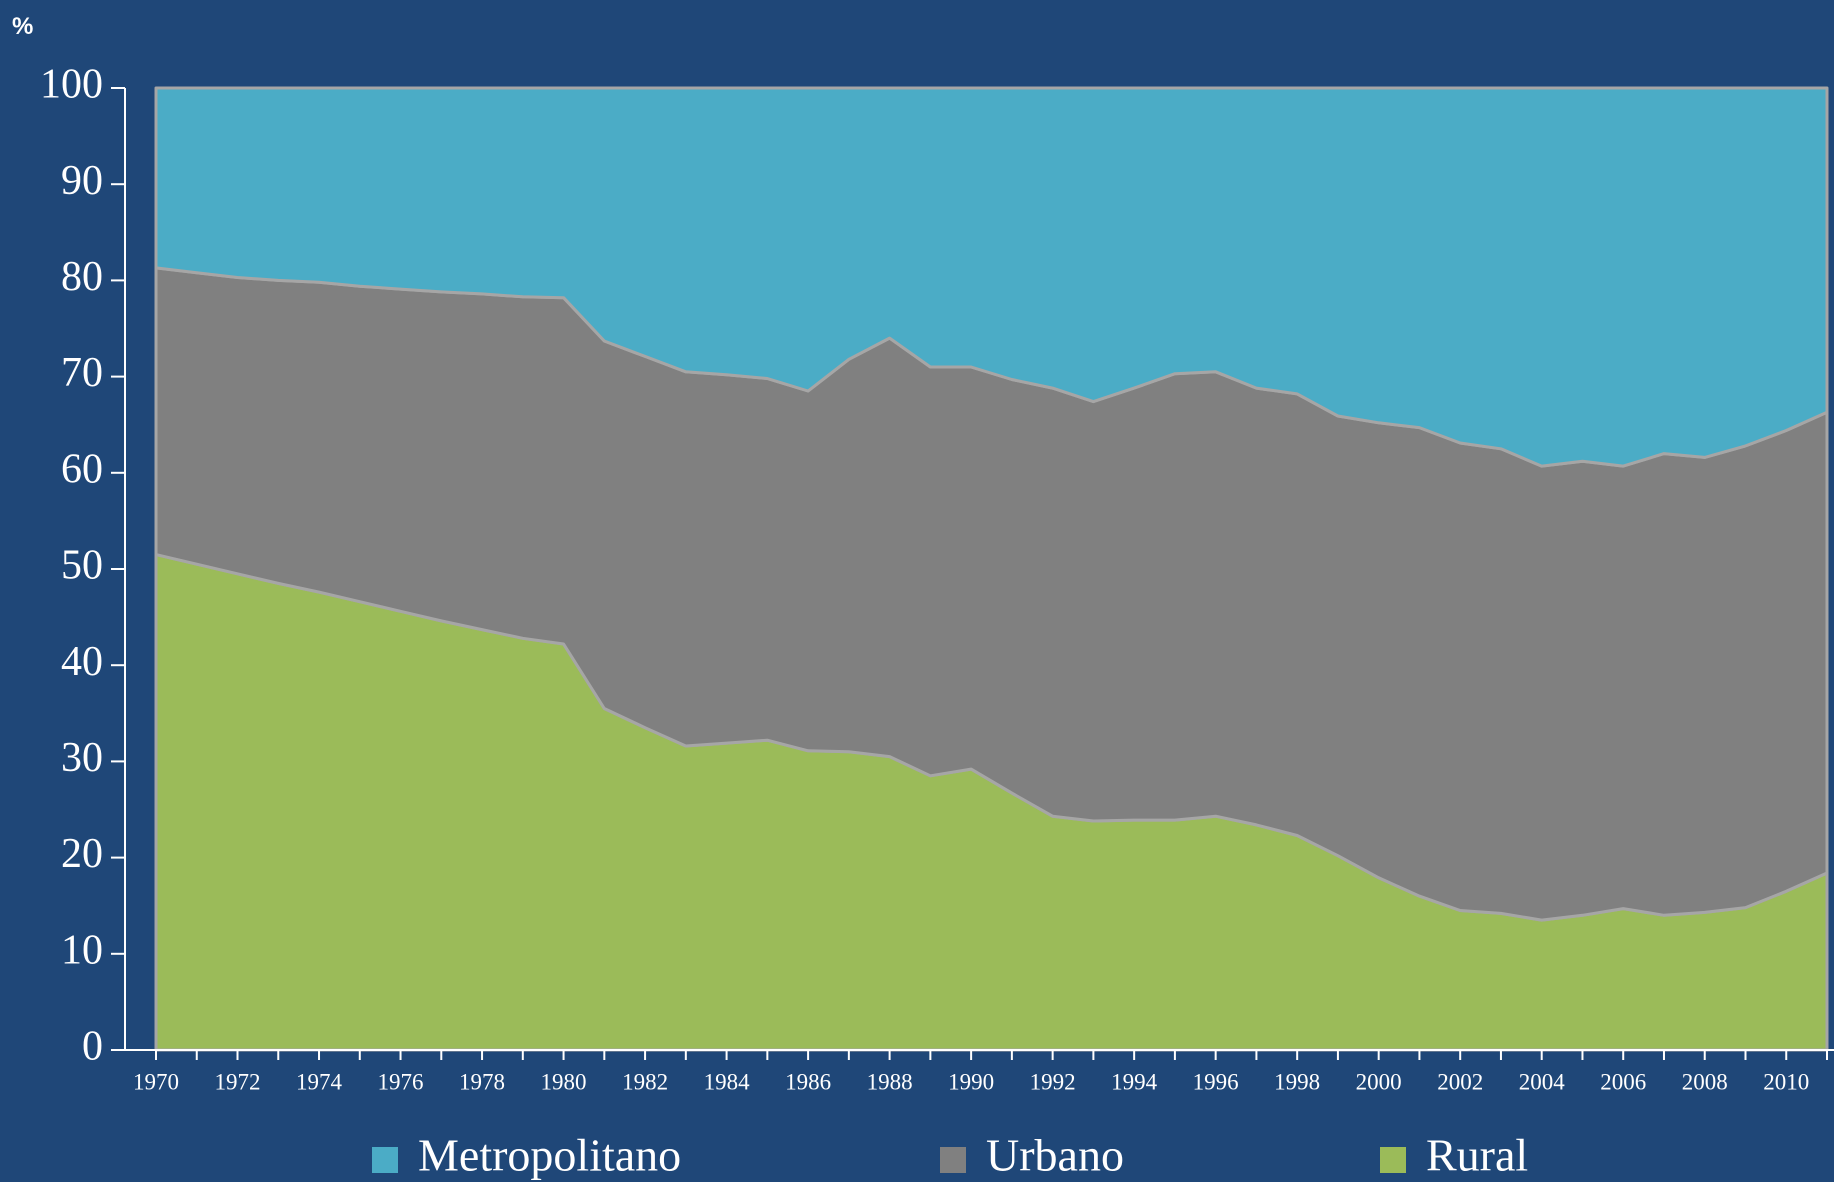 The width and height of the screenshot is (1834, 1182). Describe the element at coordinates (564, 1081) in the screenshot. I see `x-tick-label: 1980` at that location.